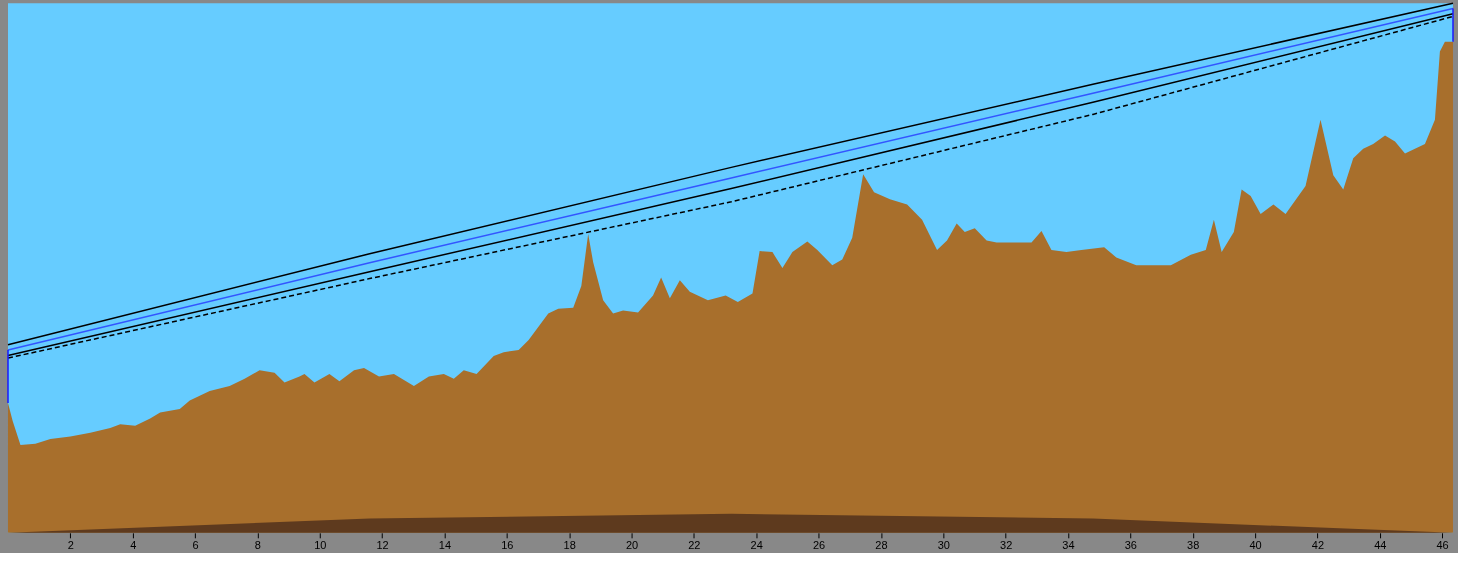 The image size is (1458, 576). I want to click on x-tick-label: 12, so click(382, 545).